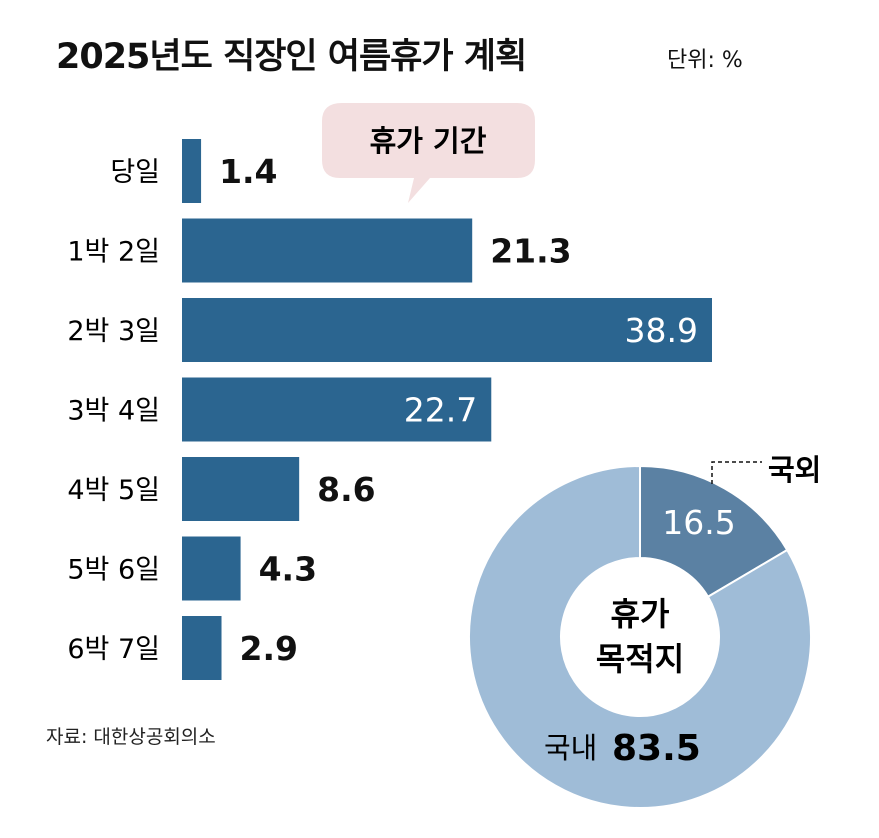 The image size is (879, 838). Describe the element at coordinates (113, 570) in the screenshot. I see `bar-category-label: 5박 6일` at that location.